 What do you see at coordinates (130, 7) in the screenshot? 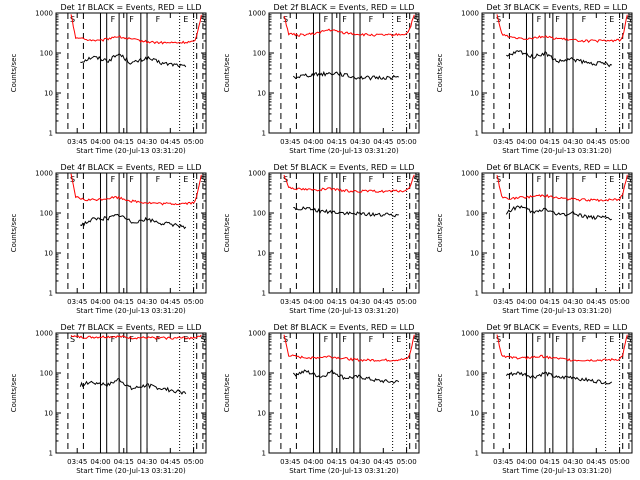
I see `chart-title: Det 1f BLACK = Events, RED = LLD` at bounding box center [130, 7].